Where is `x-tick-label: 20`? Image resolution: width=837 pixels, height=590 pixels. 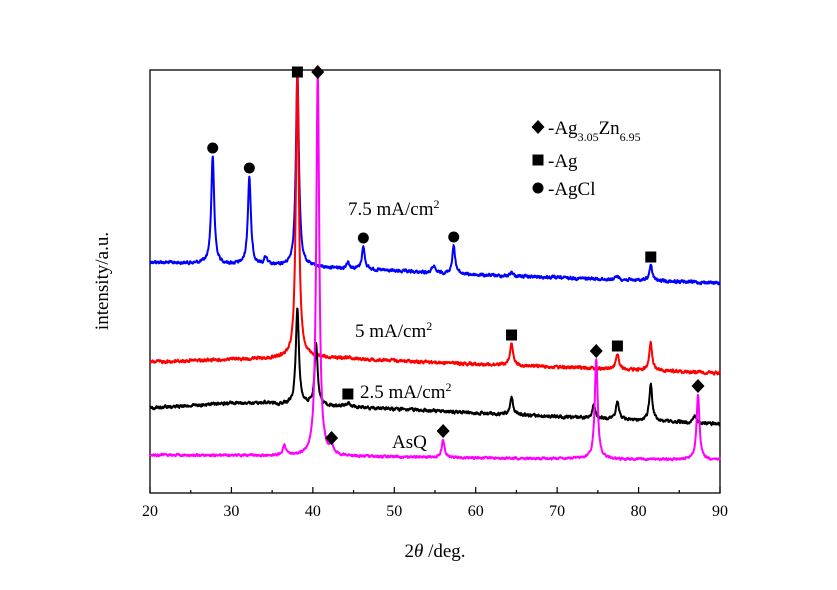
x-tick-label: 20 is located at coordinates (150, 511).